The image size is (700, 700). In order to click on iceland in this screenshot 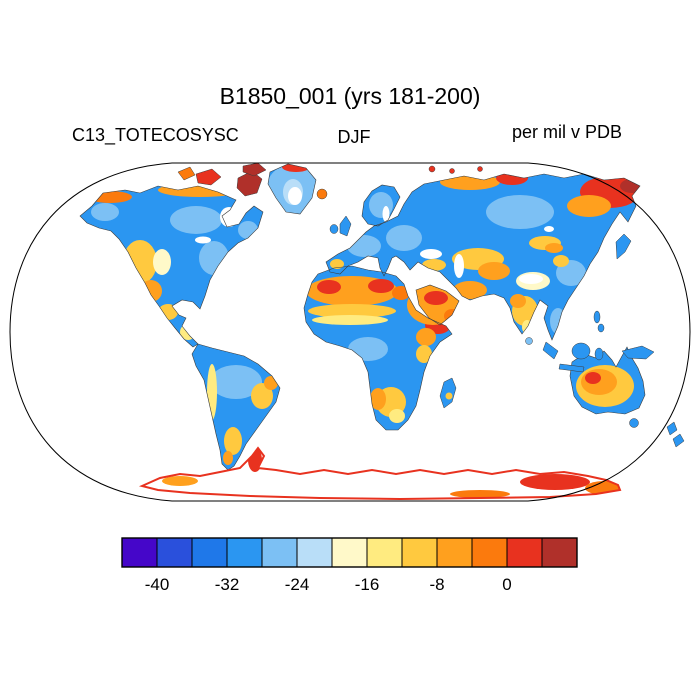, I will do `click(322, 194)`.